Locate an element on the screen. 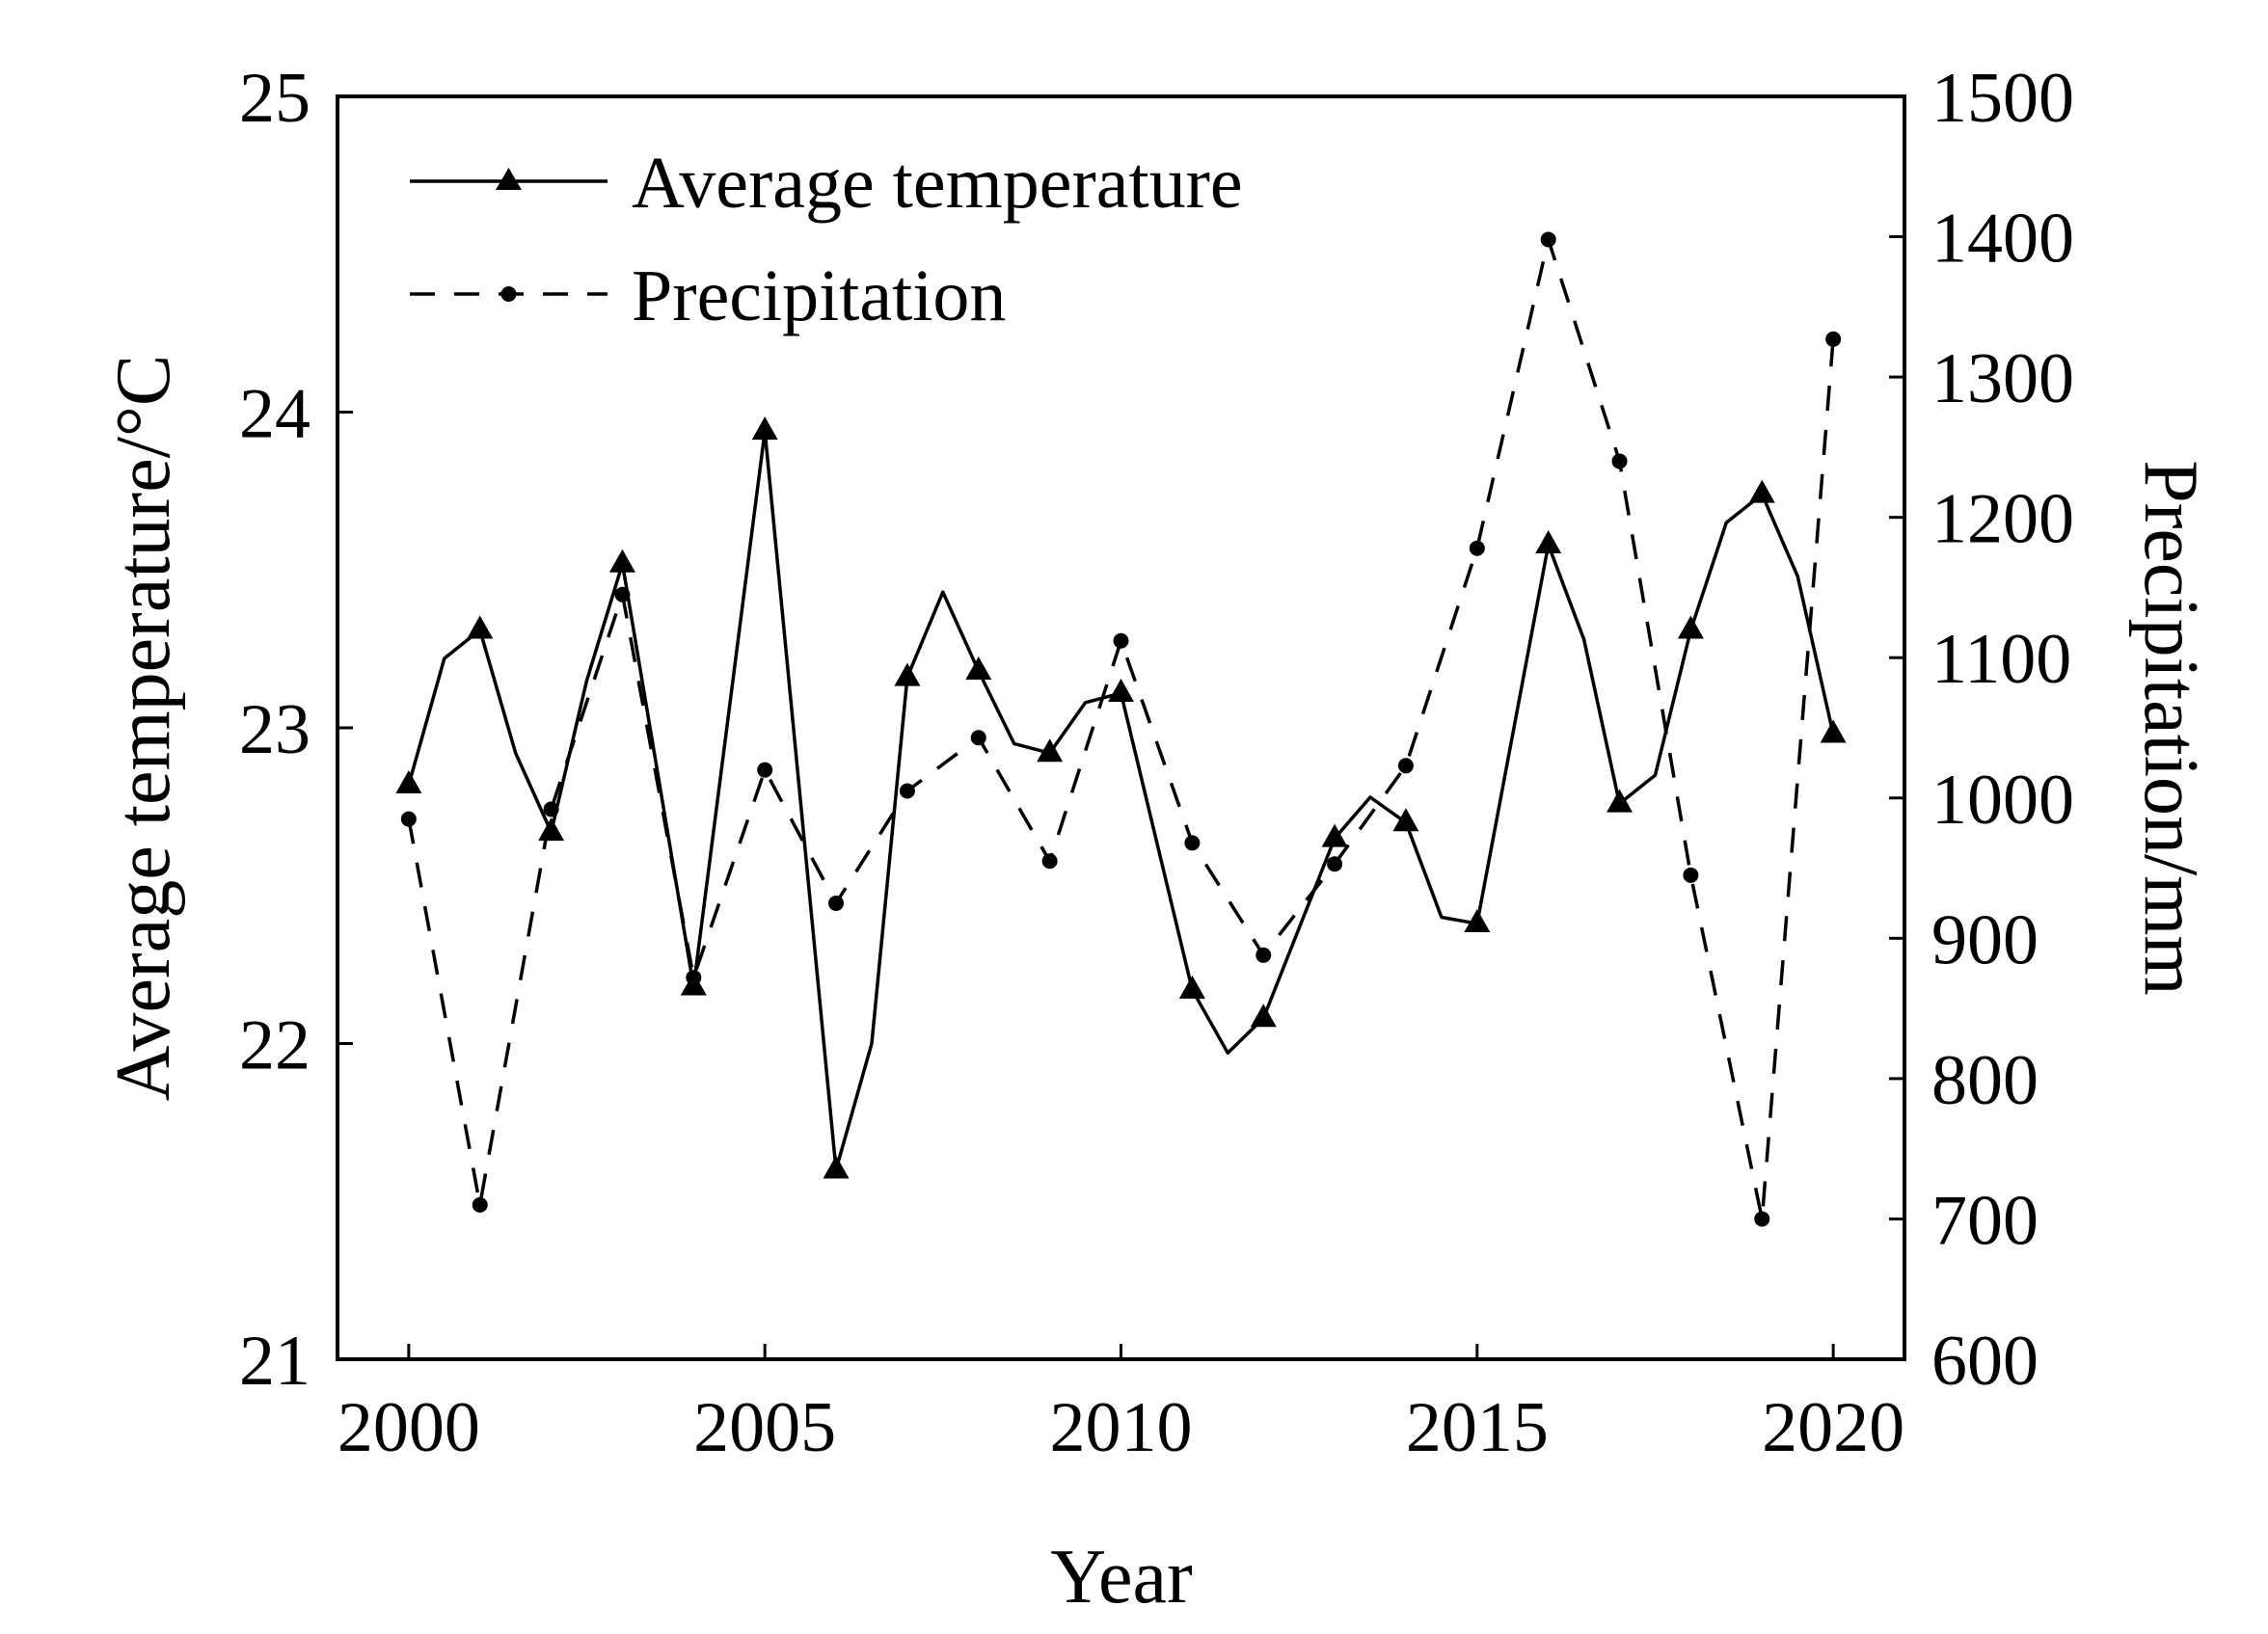 This screenshot has width=2268, height=1634. x-tick-label-2020: 2020 is located at coordinates (1833, 1427).